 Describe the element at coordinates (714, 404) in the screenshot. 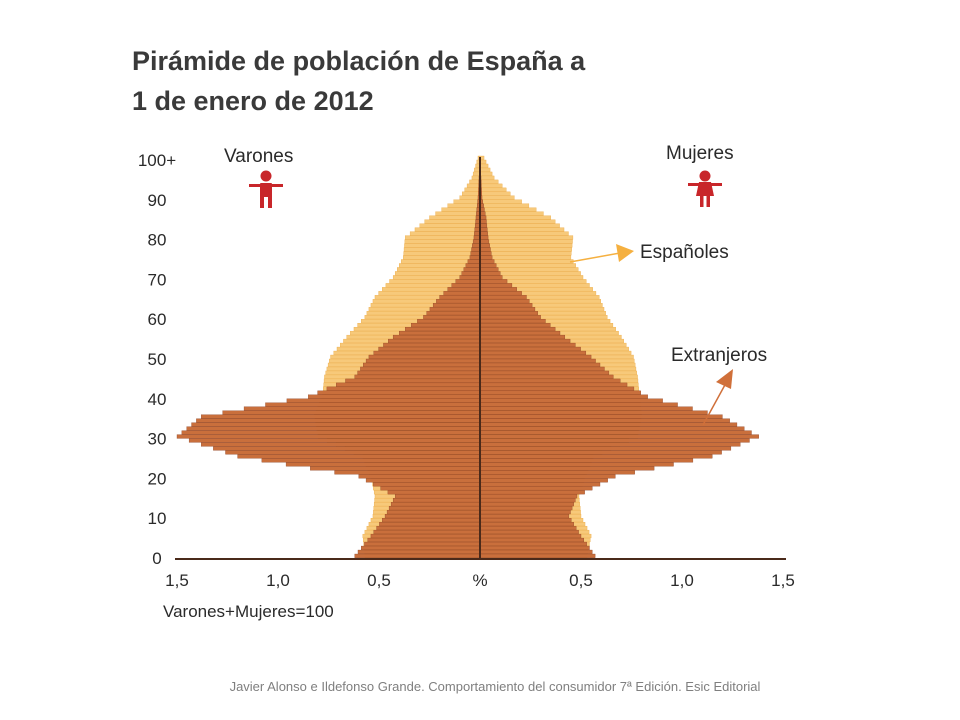

I see `foreign-arrow-line` at that location.